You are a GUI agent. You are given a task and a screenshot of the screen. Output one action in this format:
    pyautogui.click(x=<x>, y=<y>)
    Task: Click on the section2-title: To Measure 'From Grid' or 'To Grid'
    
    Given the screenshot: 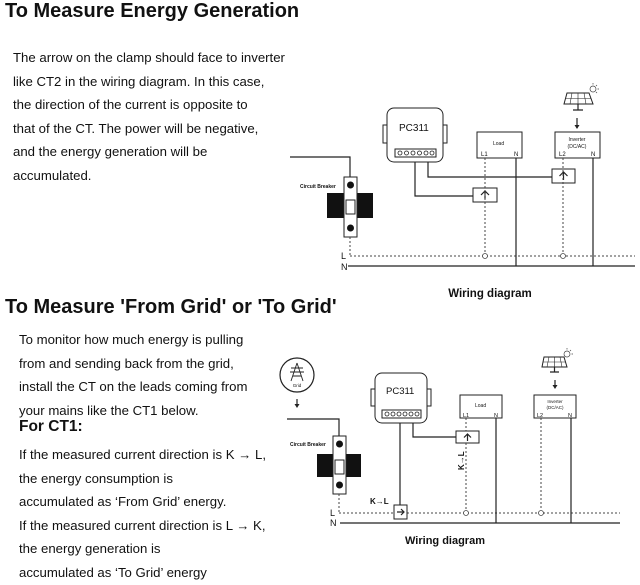 What is the action you would take?
    pyautogui.click(x=171, y=307)
    